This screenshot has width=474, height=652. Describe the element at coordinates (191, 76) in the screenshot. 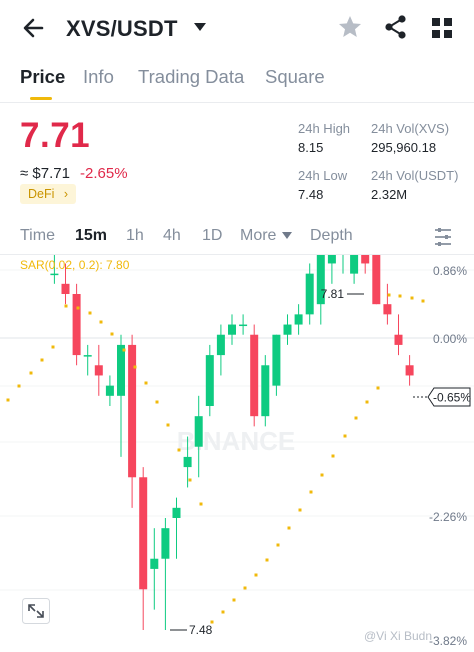

I see `tab-trading-data: Trading Data` at that location.